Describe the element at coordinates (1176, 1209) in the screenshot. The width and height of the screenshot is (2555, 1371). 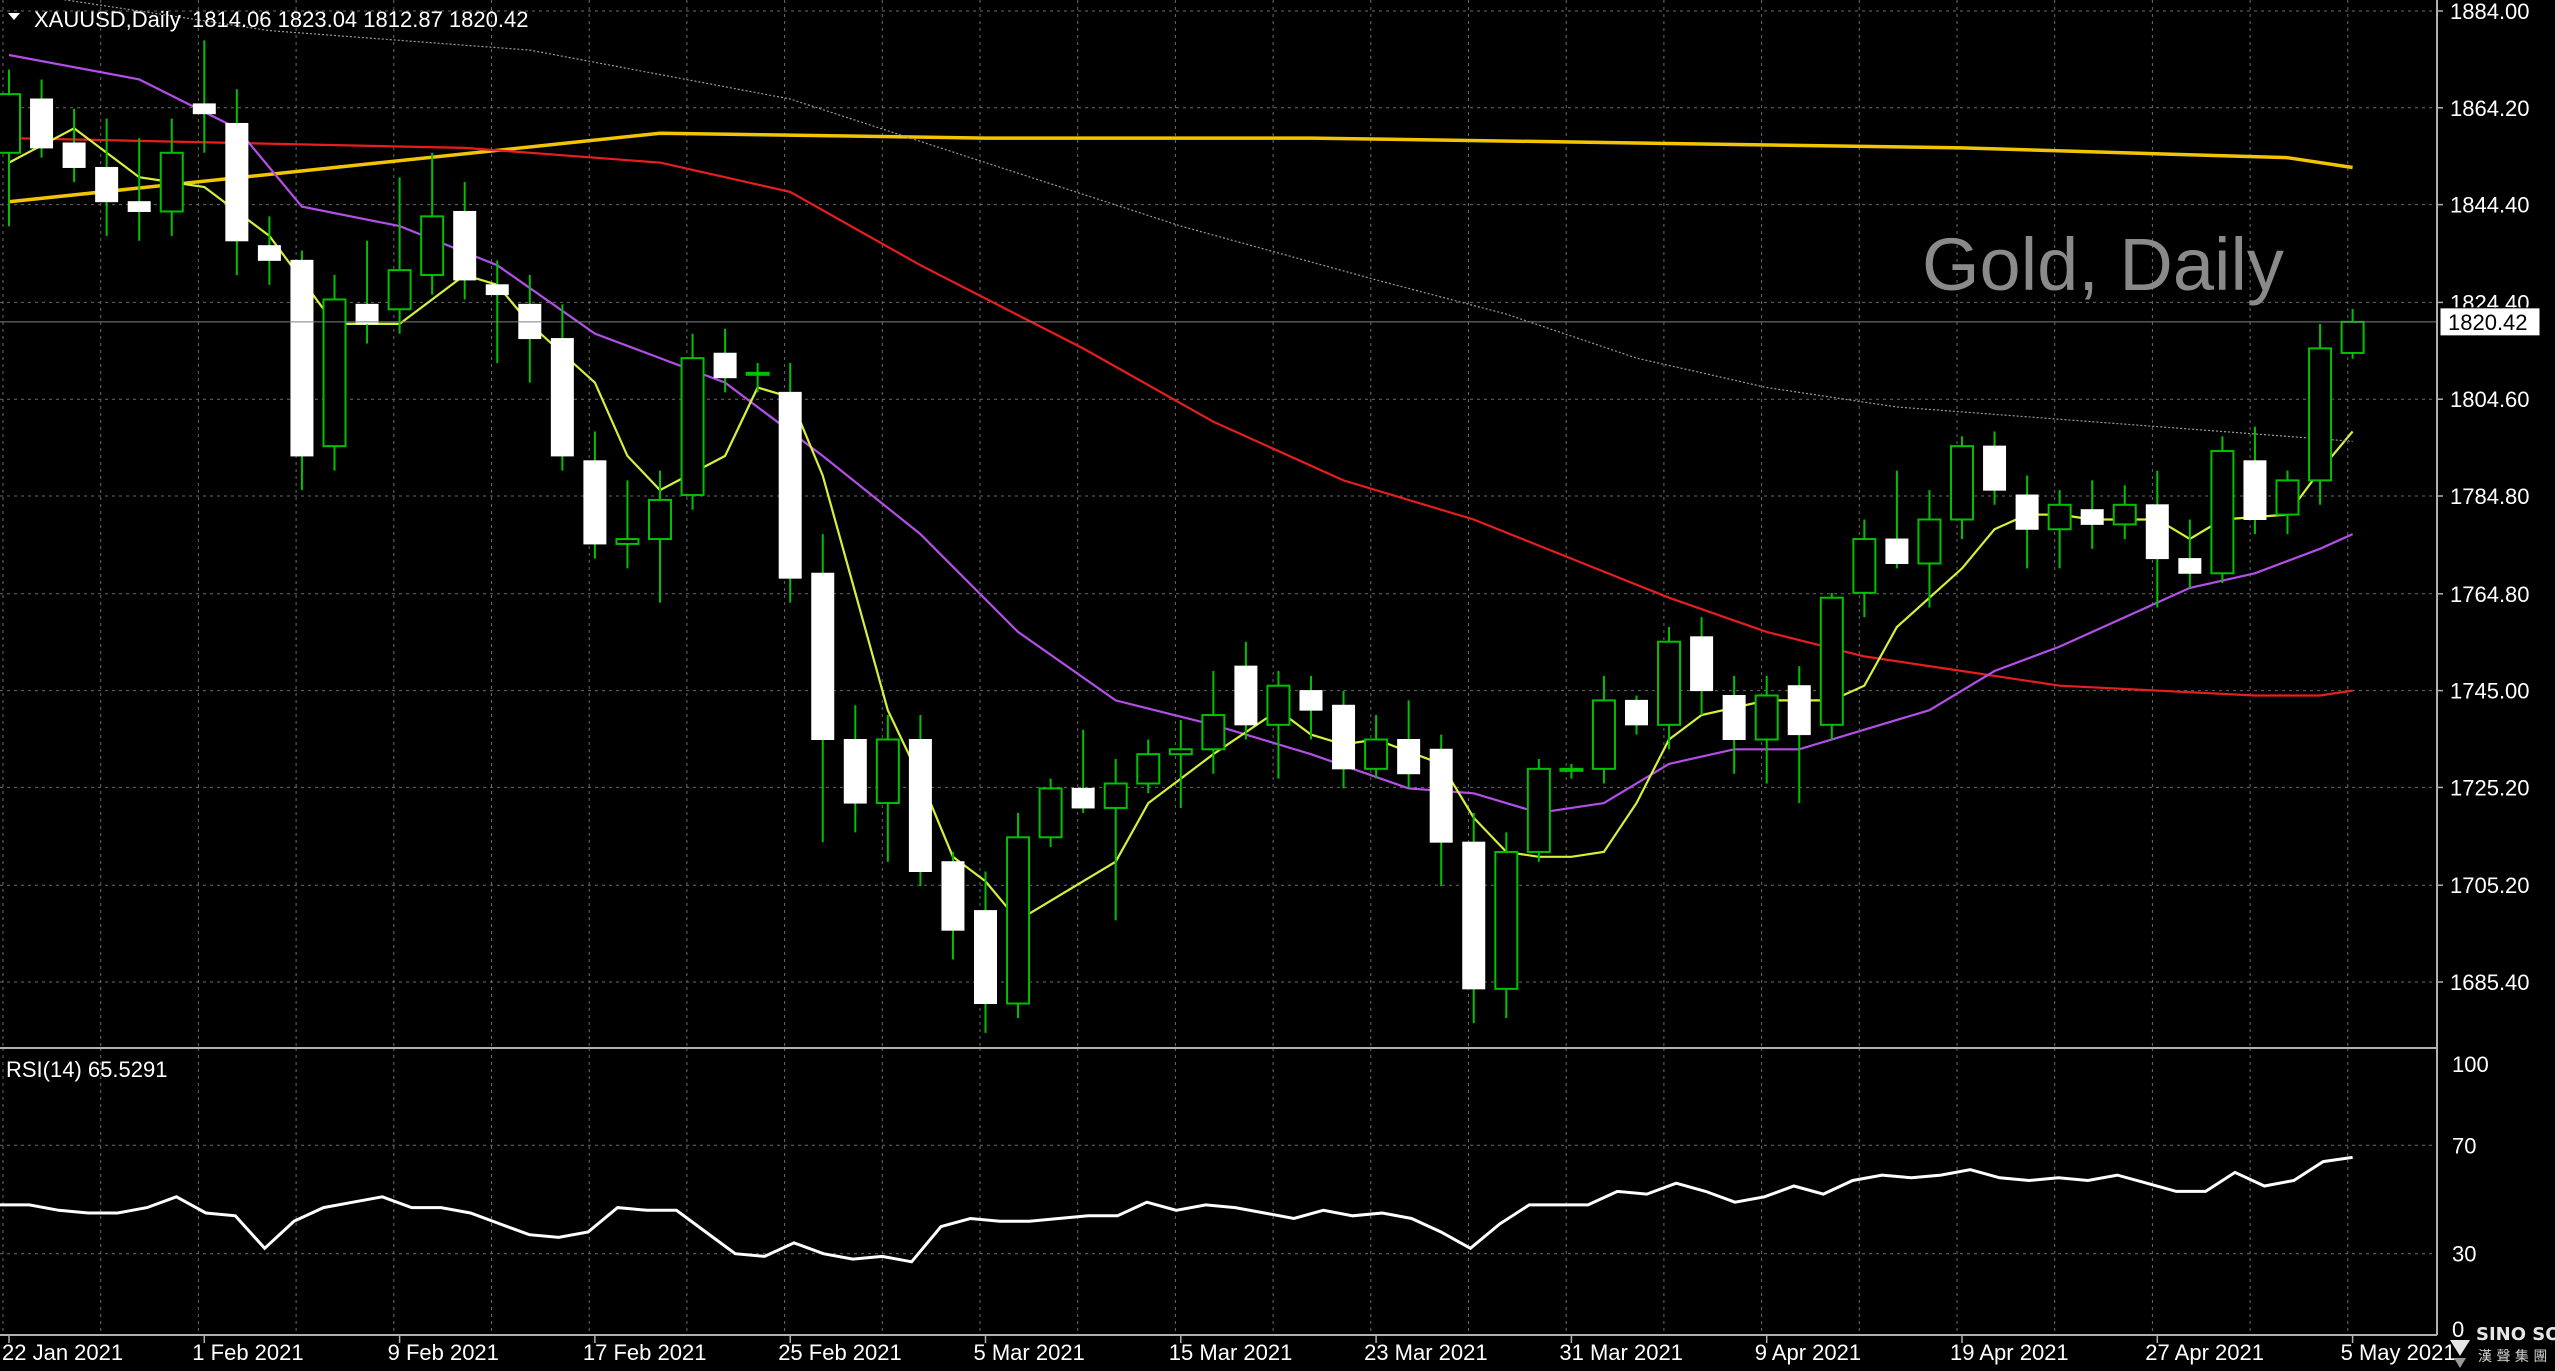
I see `rsi-line` at that location.